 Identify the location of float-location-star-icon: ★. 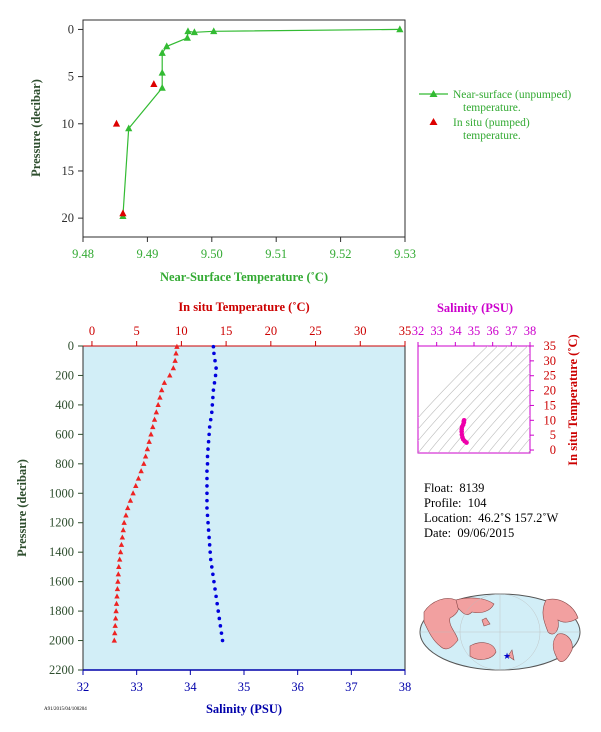
(507, 656).